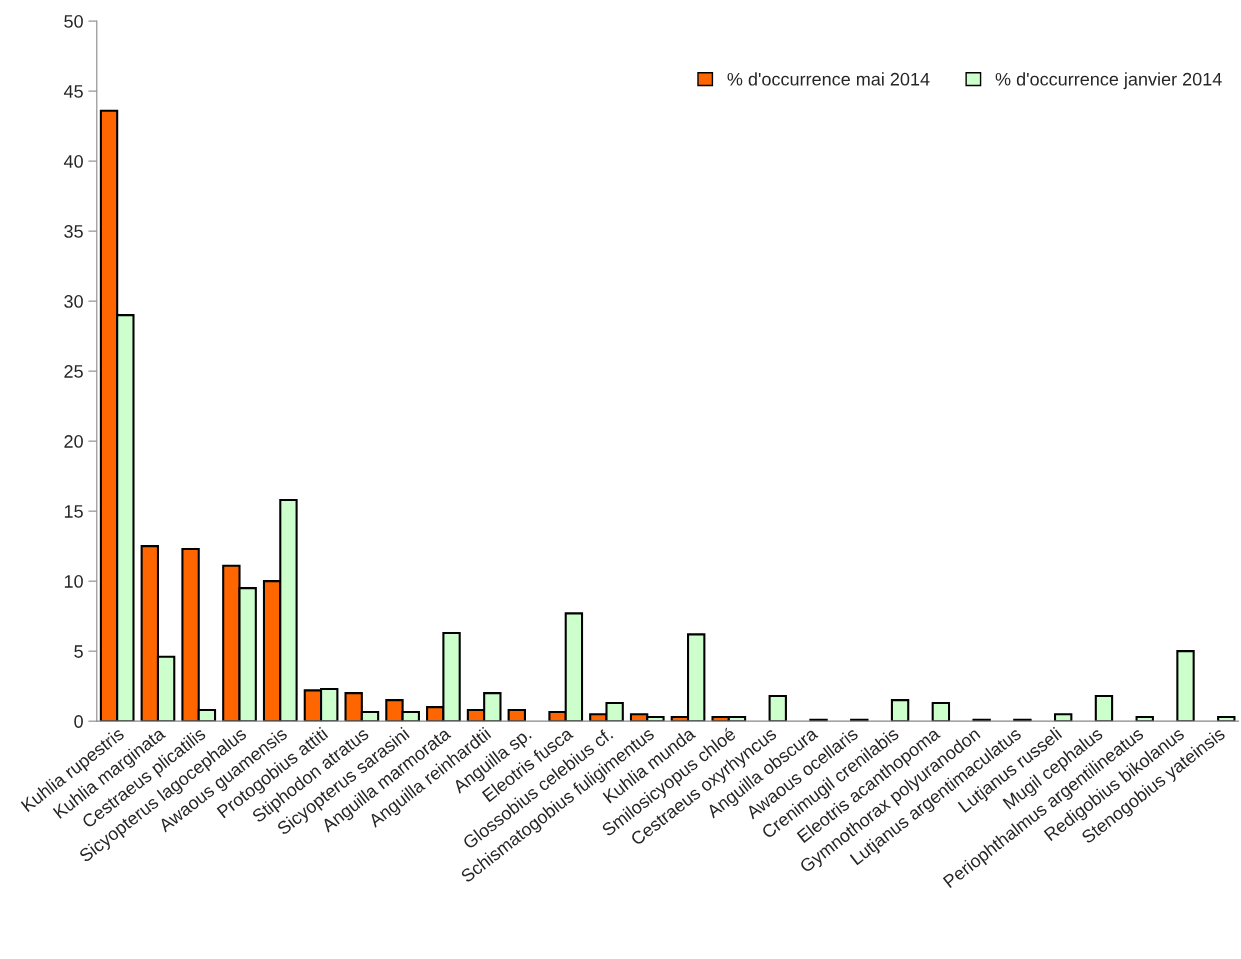 This screenshot has width=1241, height=959. I want to click on y-tick-label: 45, so click(73, 91).